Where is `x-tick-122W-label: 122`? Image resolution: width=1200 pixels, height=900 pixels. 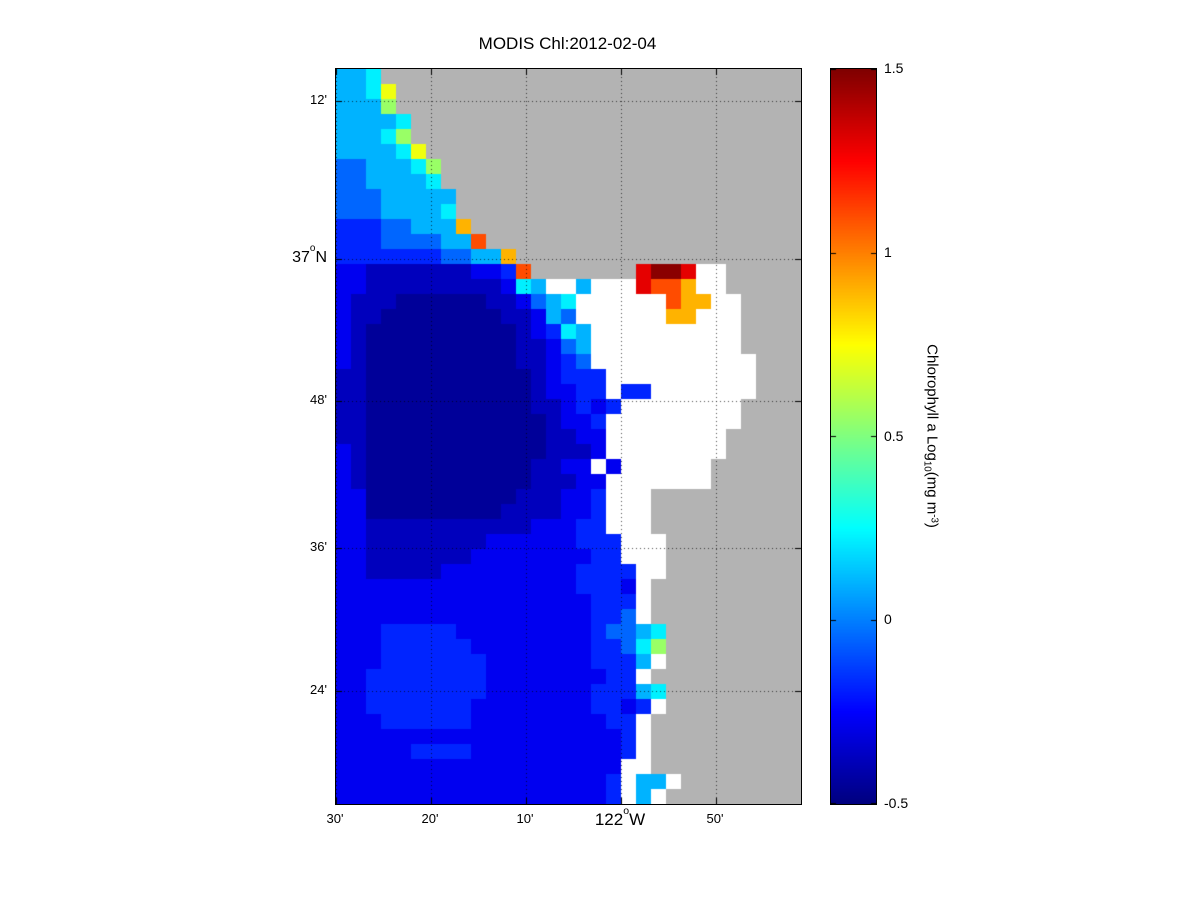 x-tick-122W-label: 122 is located at coordinates (609, 819).